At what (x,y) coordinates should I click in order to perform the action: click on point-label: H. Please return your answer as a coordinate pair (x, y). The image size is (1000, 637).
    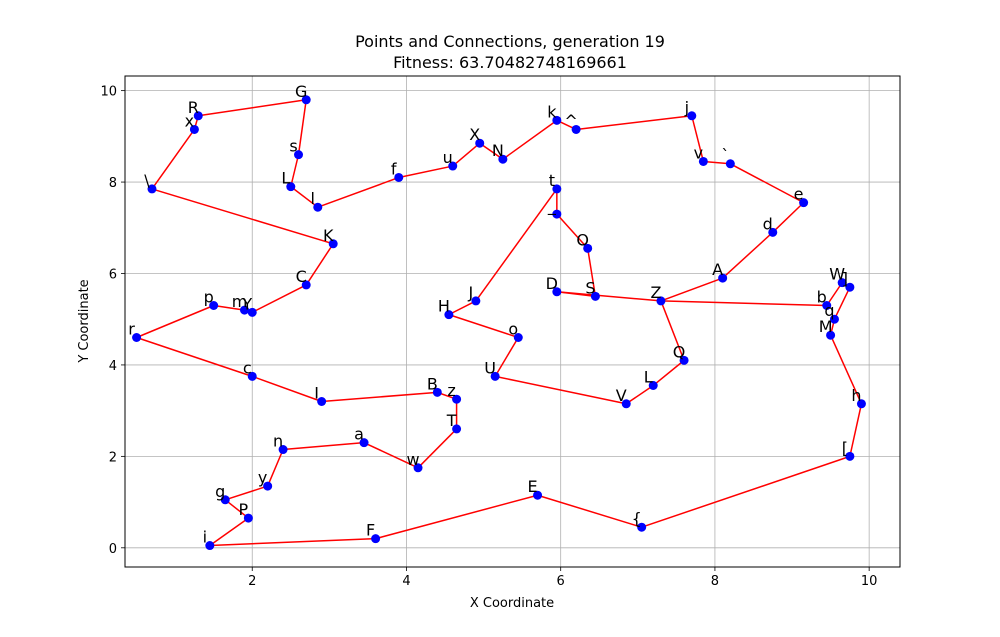
    Looking at the image, I should click on (444, 306).